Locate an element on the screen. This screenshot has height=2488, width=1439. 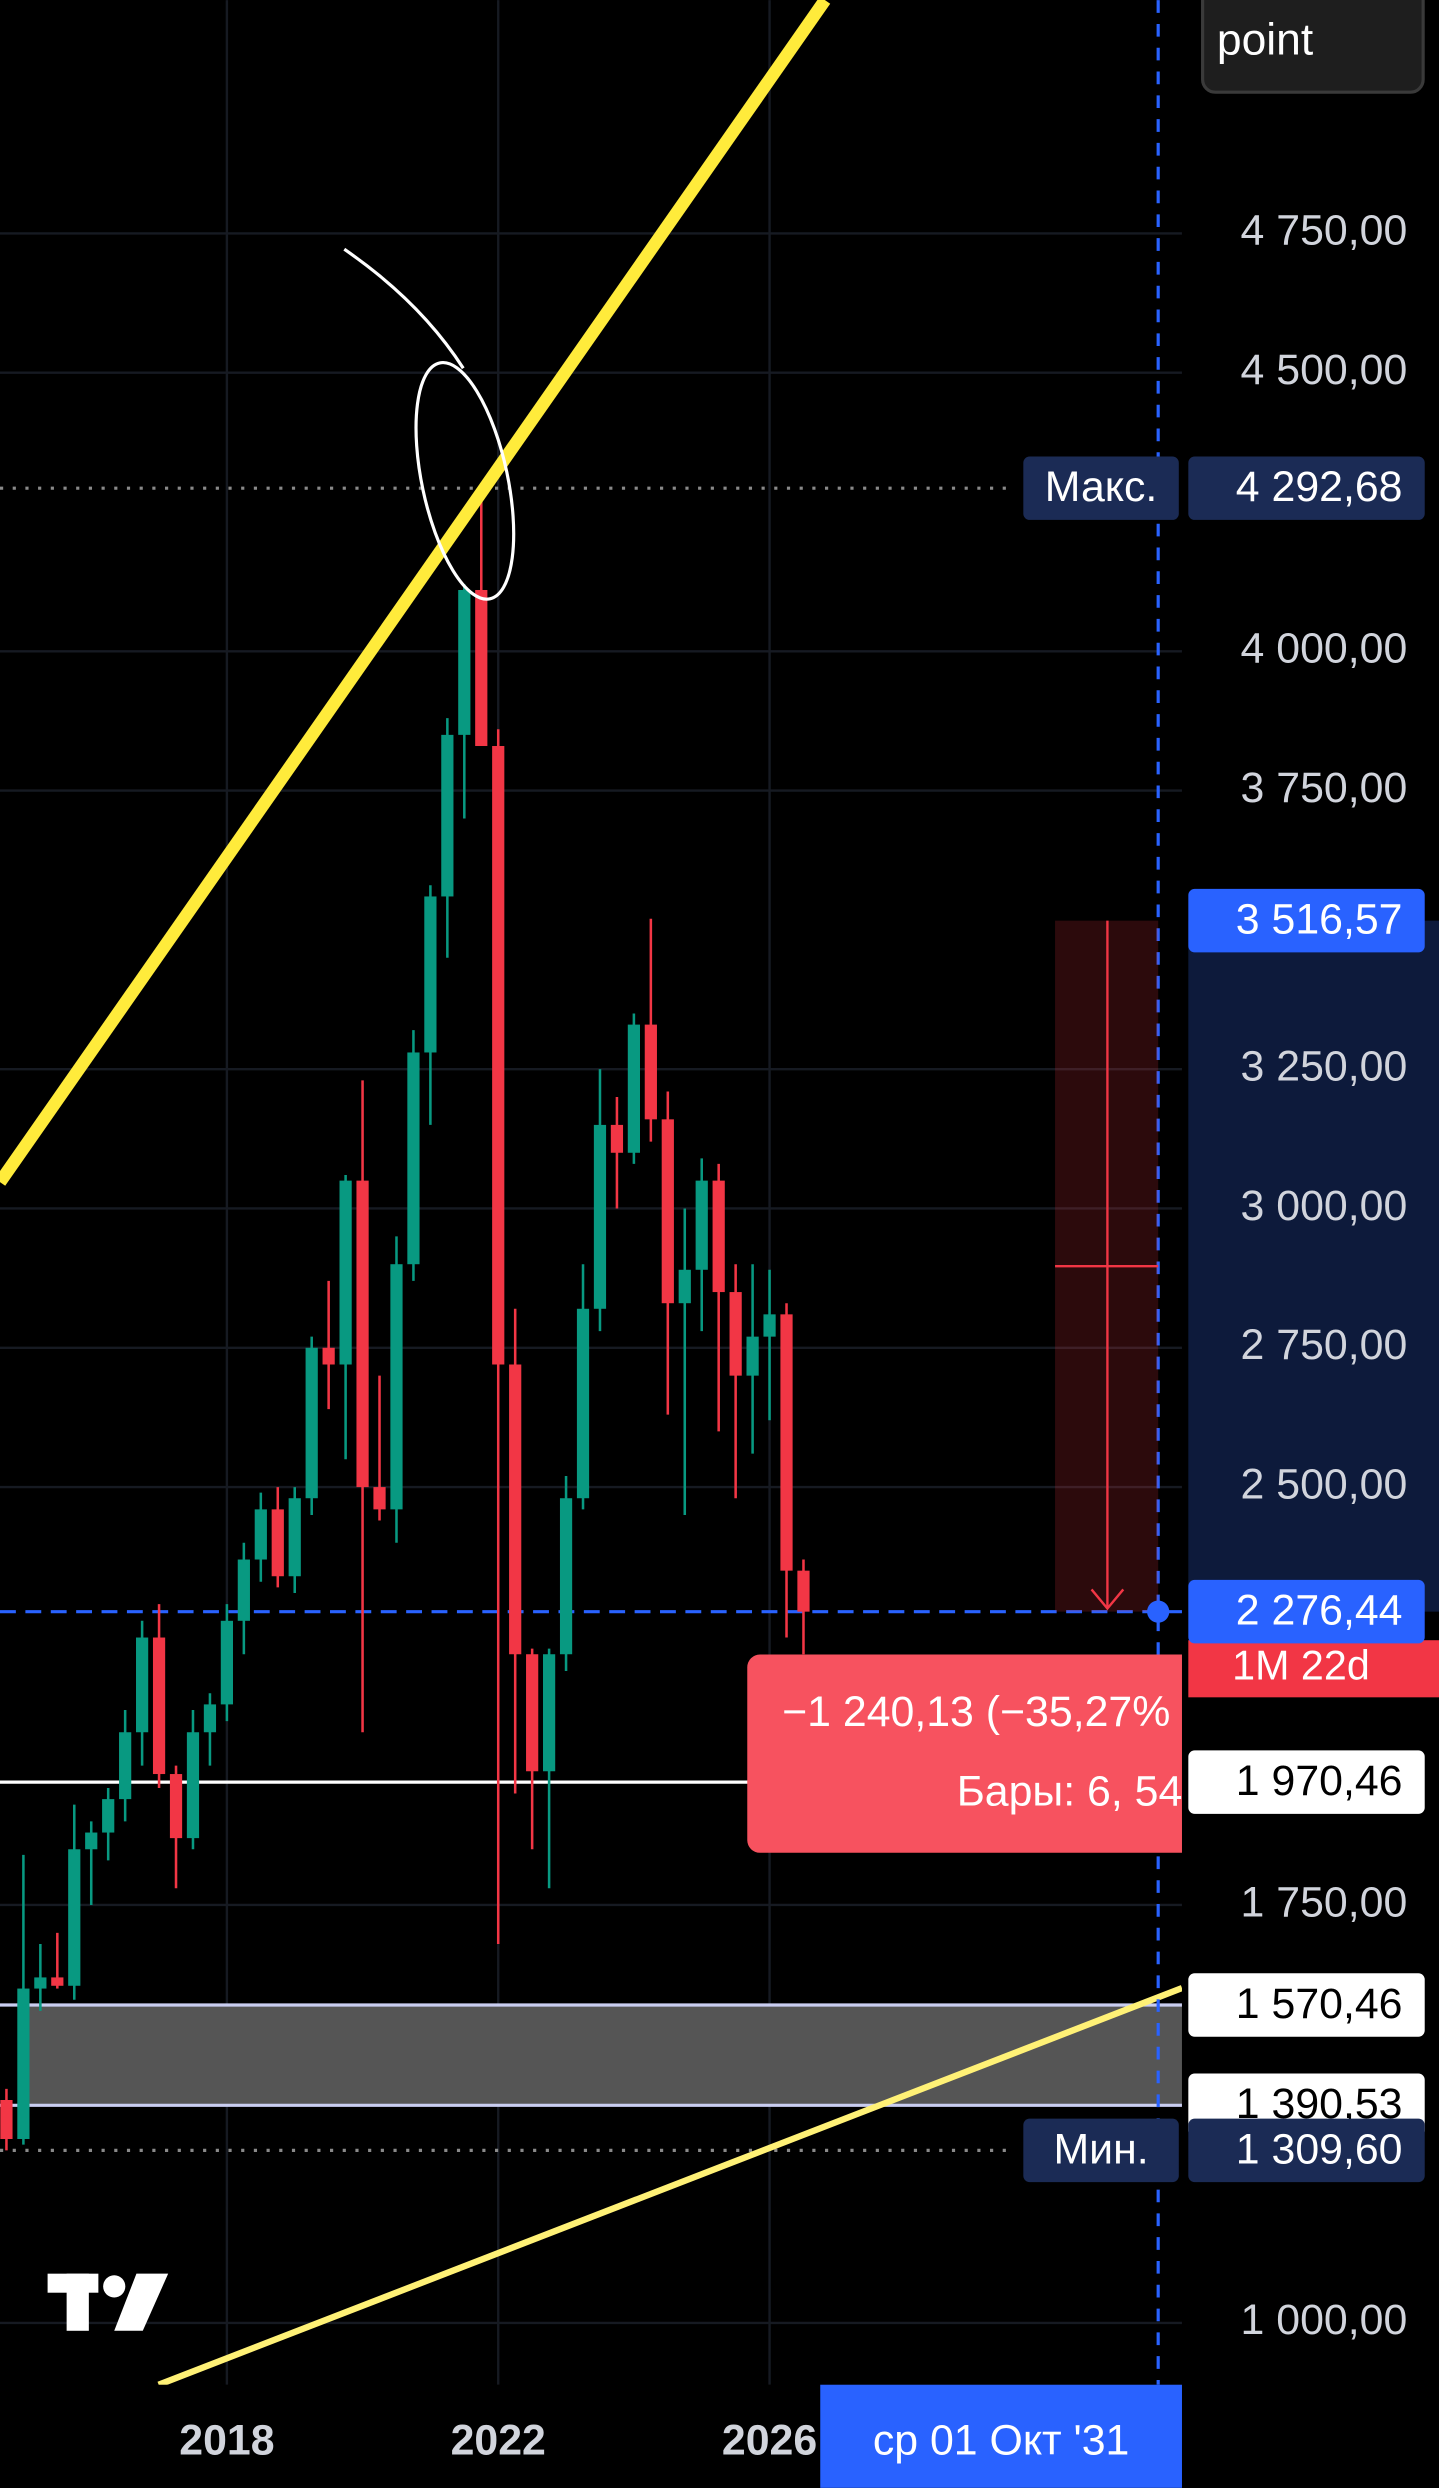
crosshair-date: ср 01 Окт '31 is located at coordinates (1001, 2441).